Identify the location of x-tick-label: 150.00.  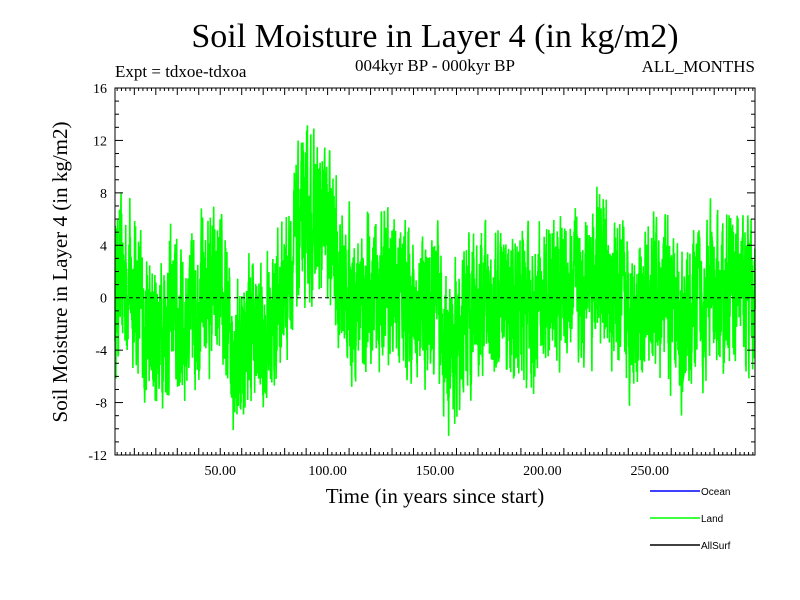
(435, 471).